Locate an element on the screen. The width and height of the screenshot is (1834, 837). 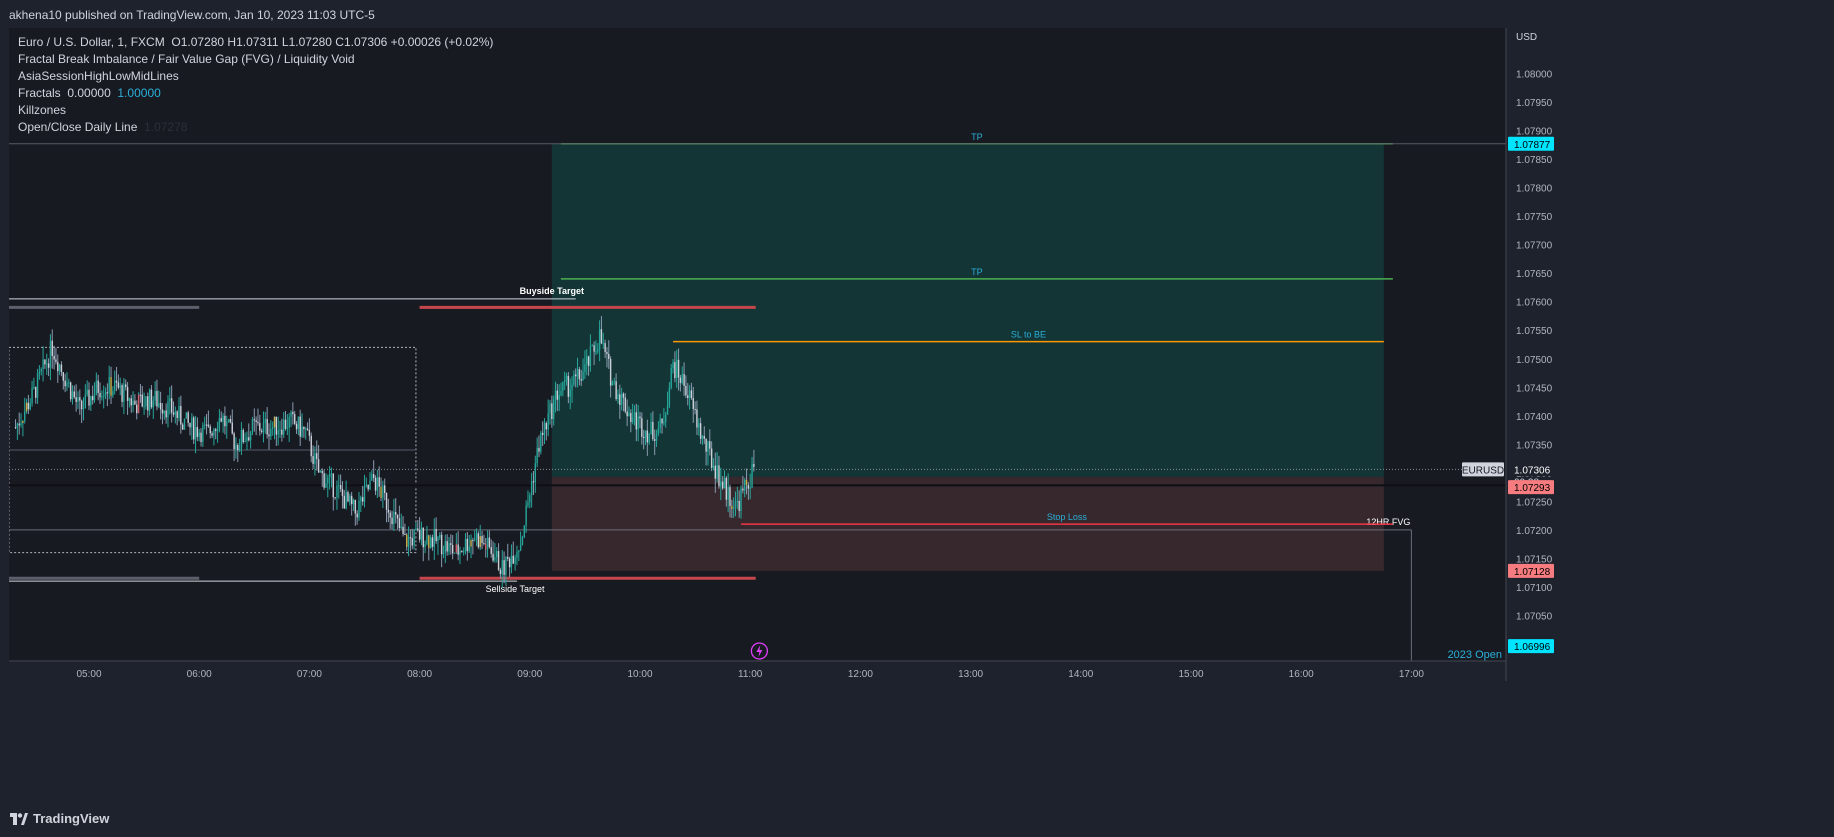
price-tick-label: 1.07400 is located at coordinates (1534, 417).